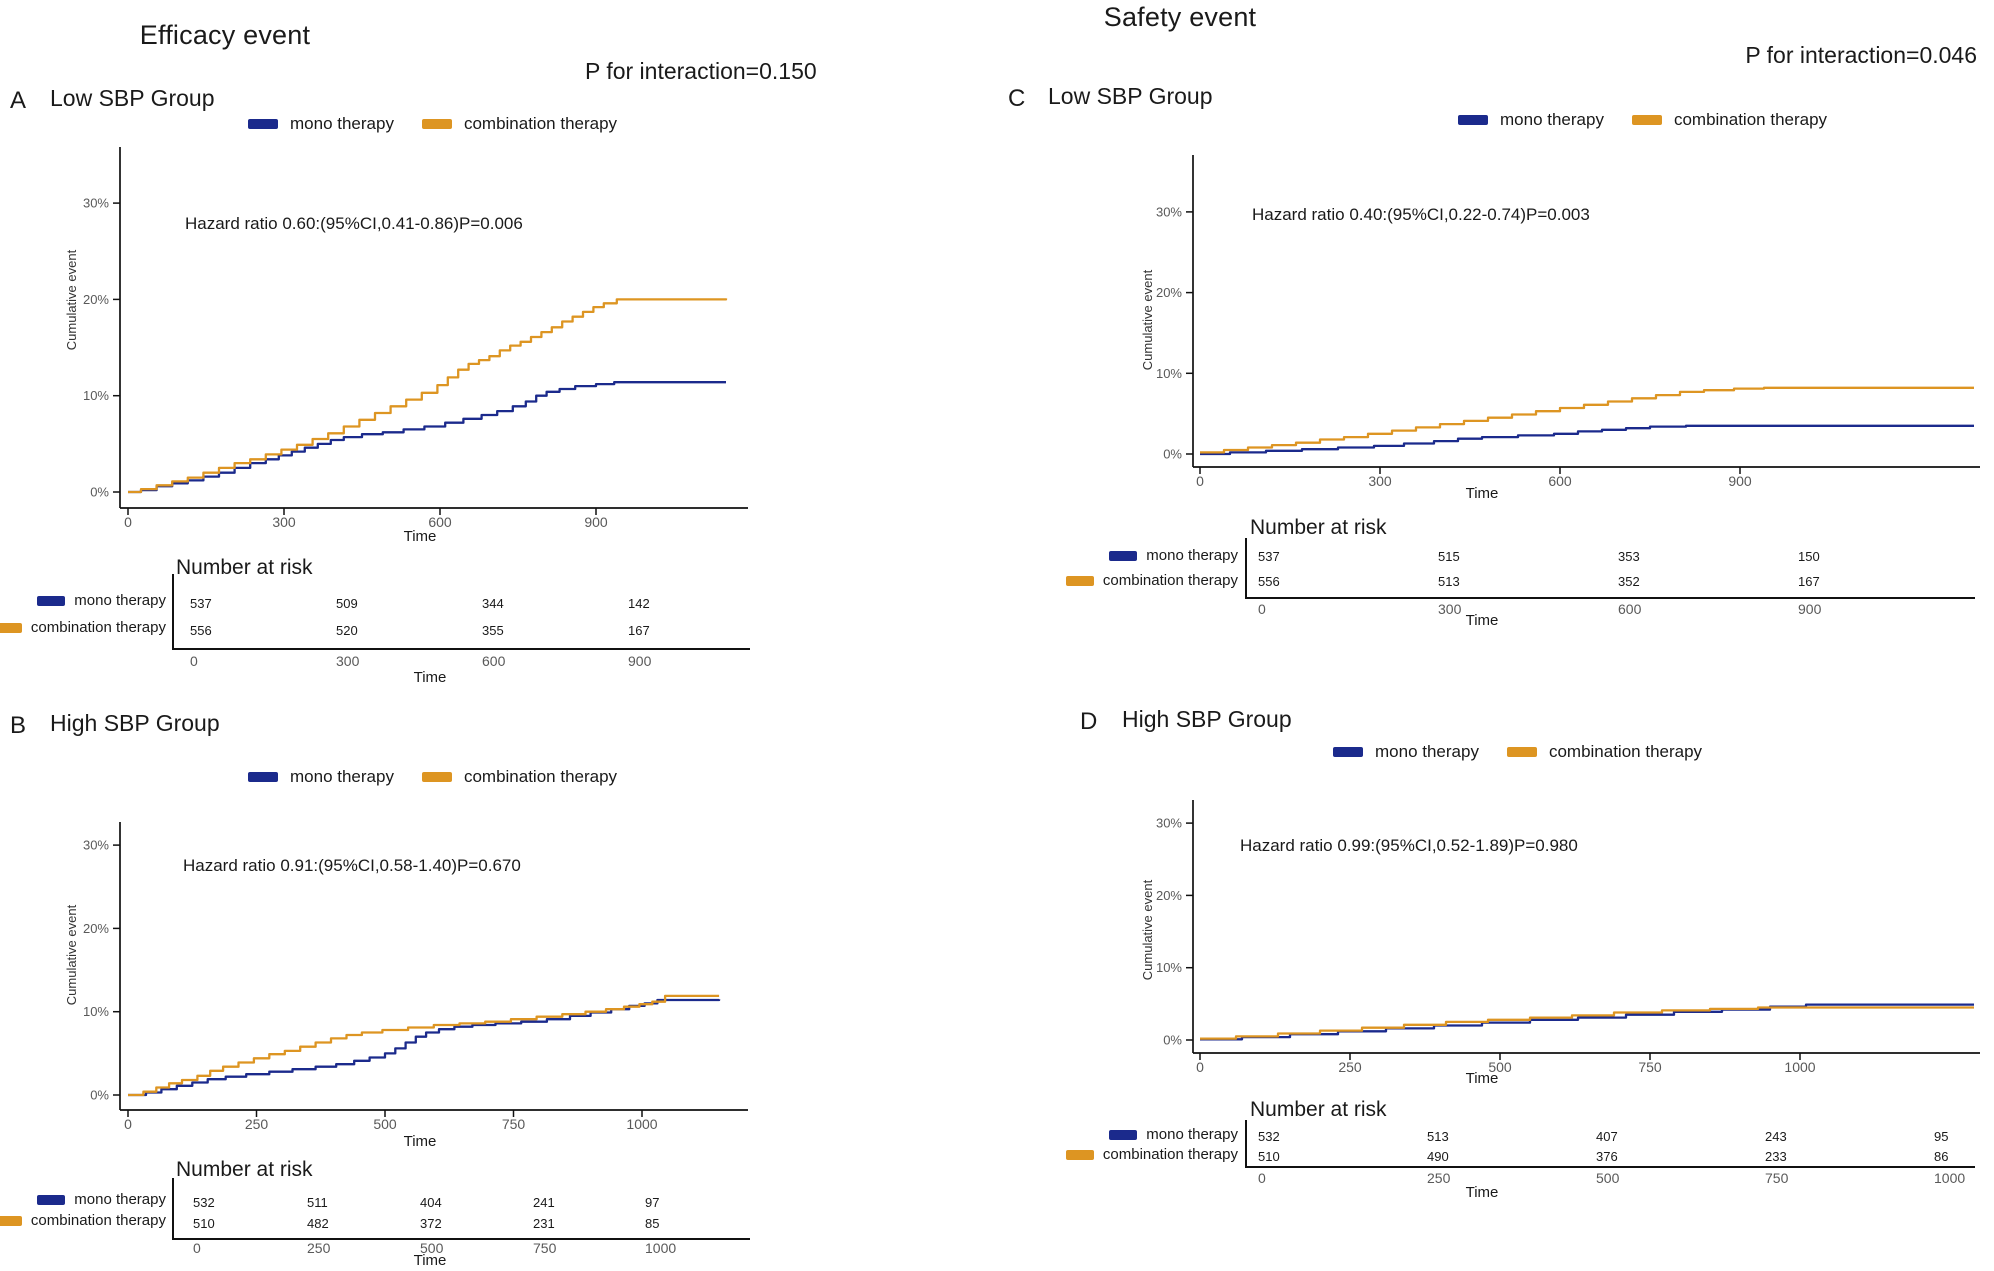 This screenshot has height=1271, width=1994. What do you see at coordinates (1941, 1156) in the screenshot?
I see `nar-d-value: 86` at bounding box center [1941, 1156].